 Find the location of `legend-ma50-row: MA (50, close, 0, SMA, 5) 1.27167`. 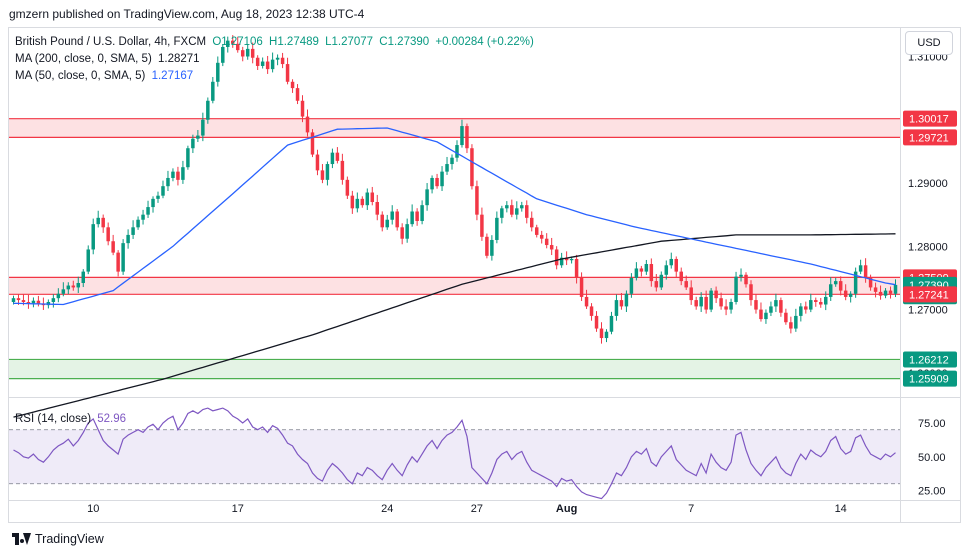

legend-ma50-row: MA (50, close, 0, SMA, 5) 1.27167 is located at coordinates (104, 76).